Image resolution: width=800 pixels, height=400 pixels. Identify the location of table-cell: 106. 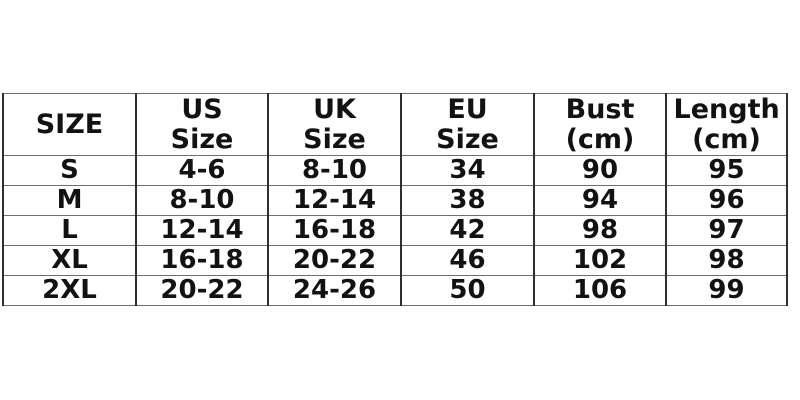
(600, 290).